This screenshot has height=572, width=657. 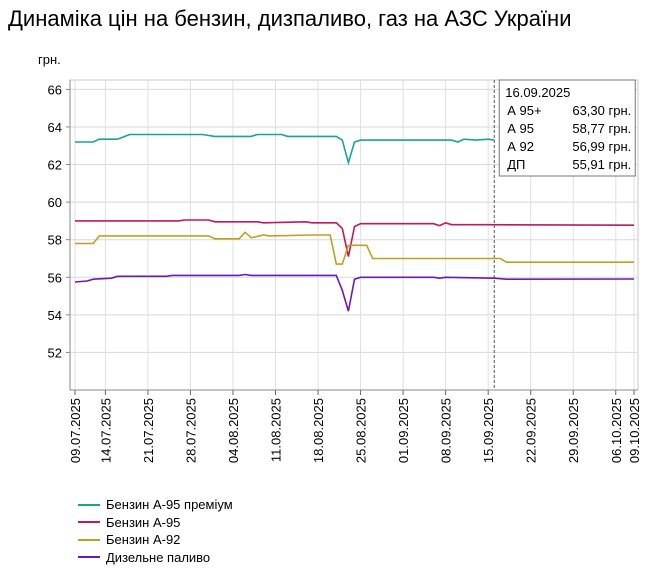 What do you see at coordinates (55, 127) in the screenshot?
I see `y-tick-label: 64` at bounding box center [55, 127].